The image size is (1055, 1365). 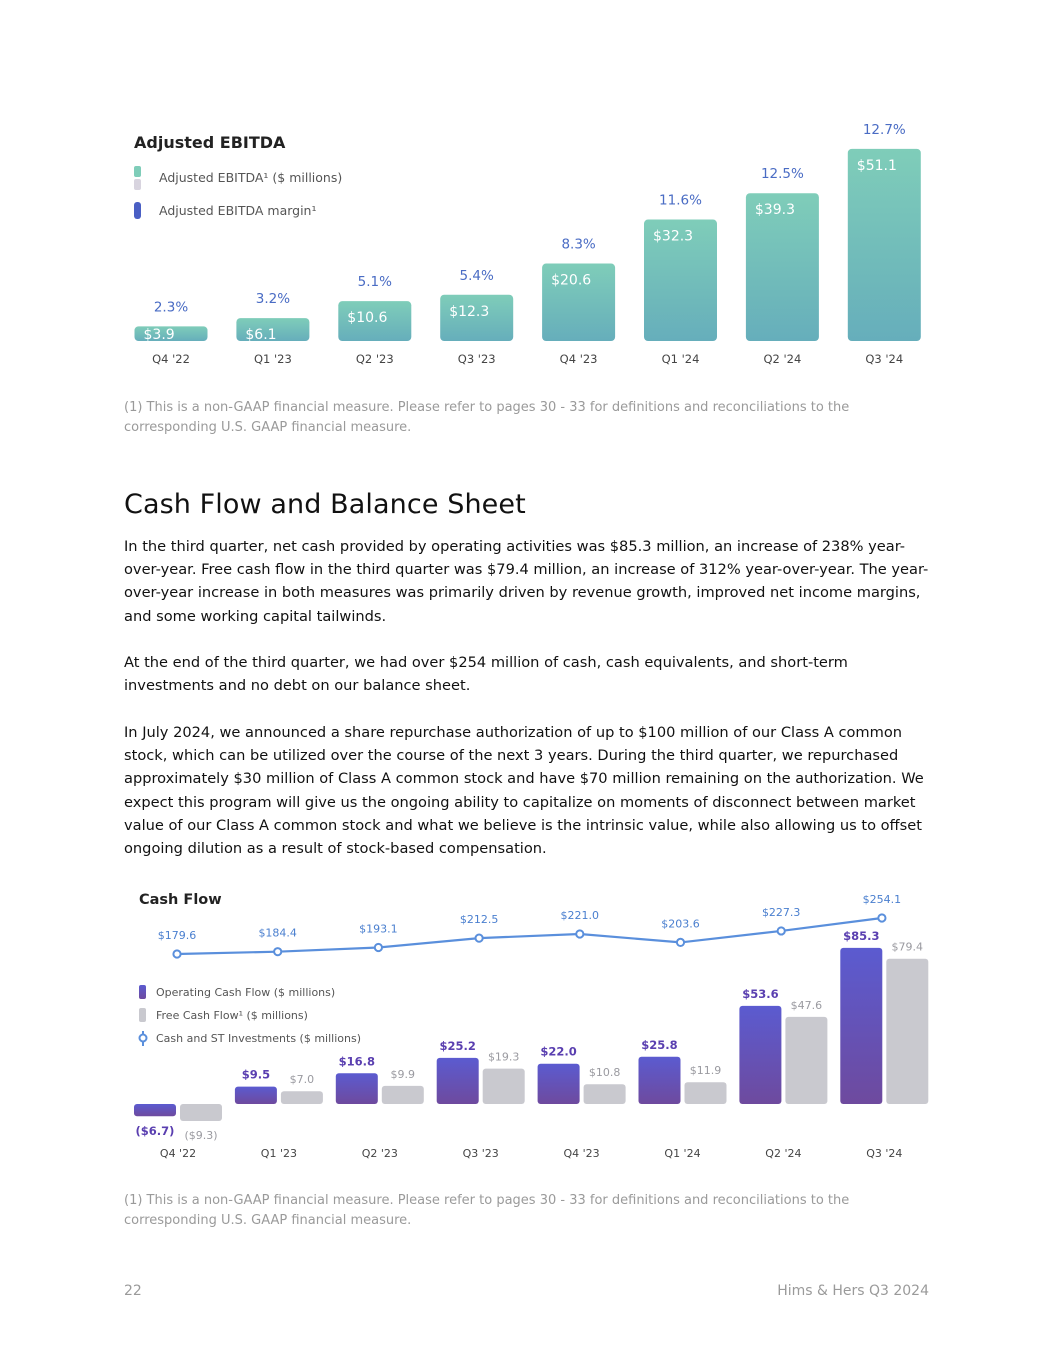 What do you see at coordinates (260, 335) in the screenshot?
I see `ebitda-value-label: $6.1` at bounding box center [260, 335].